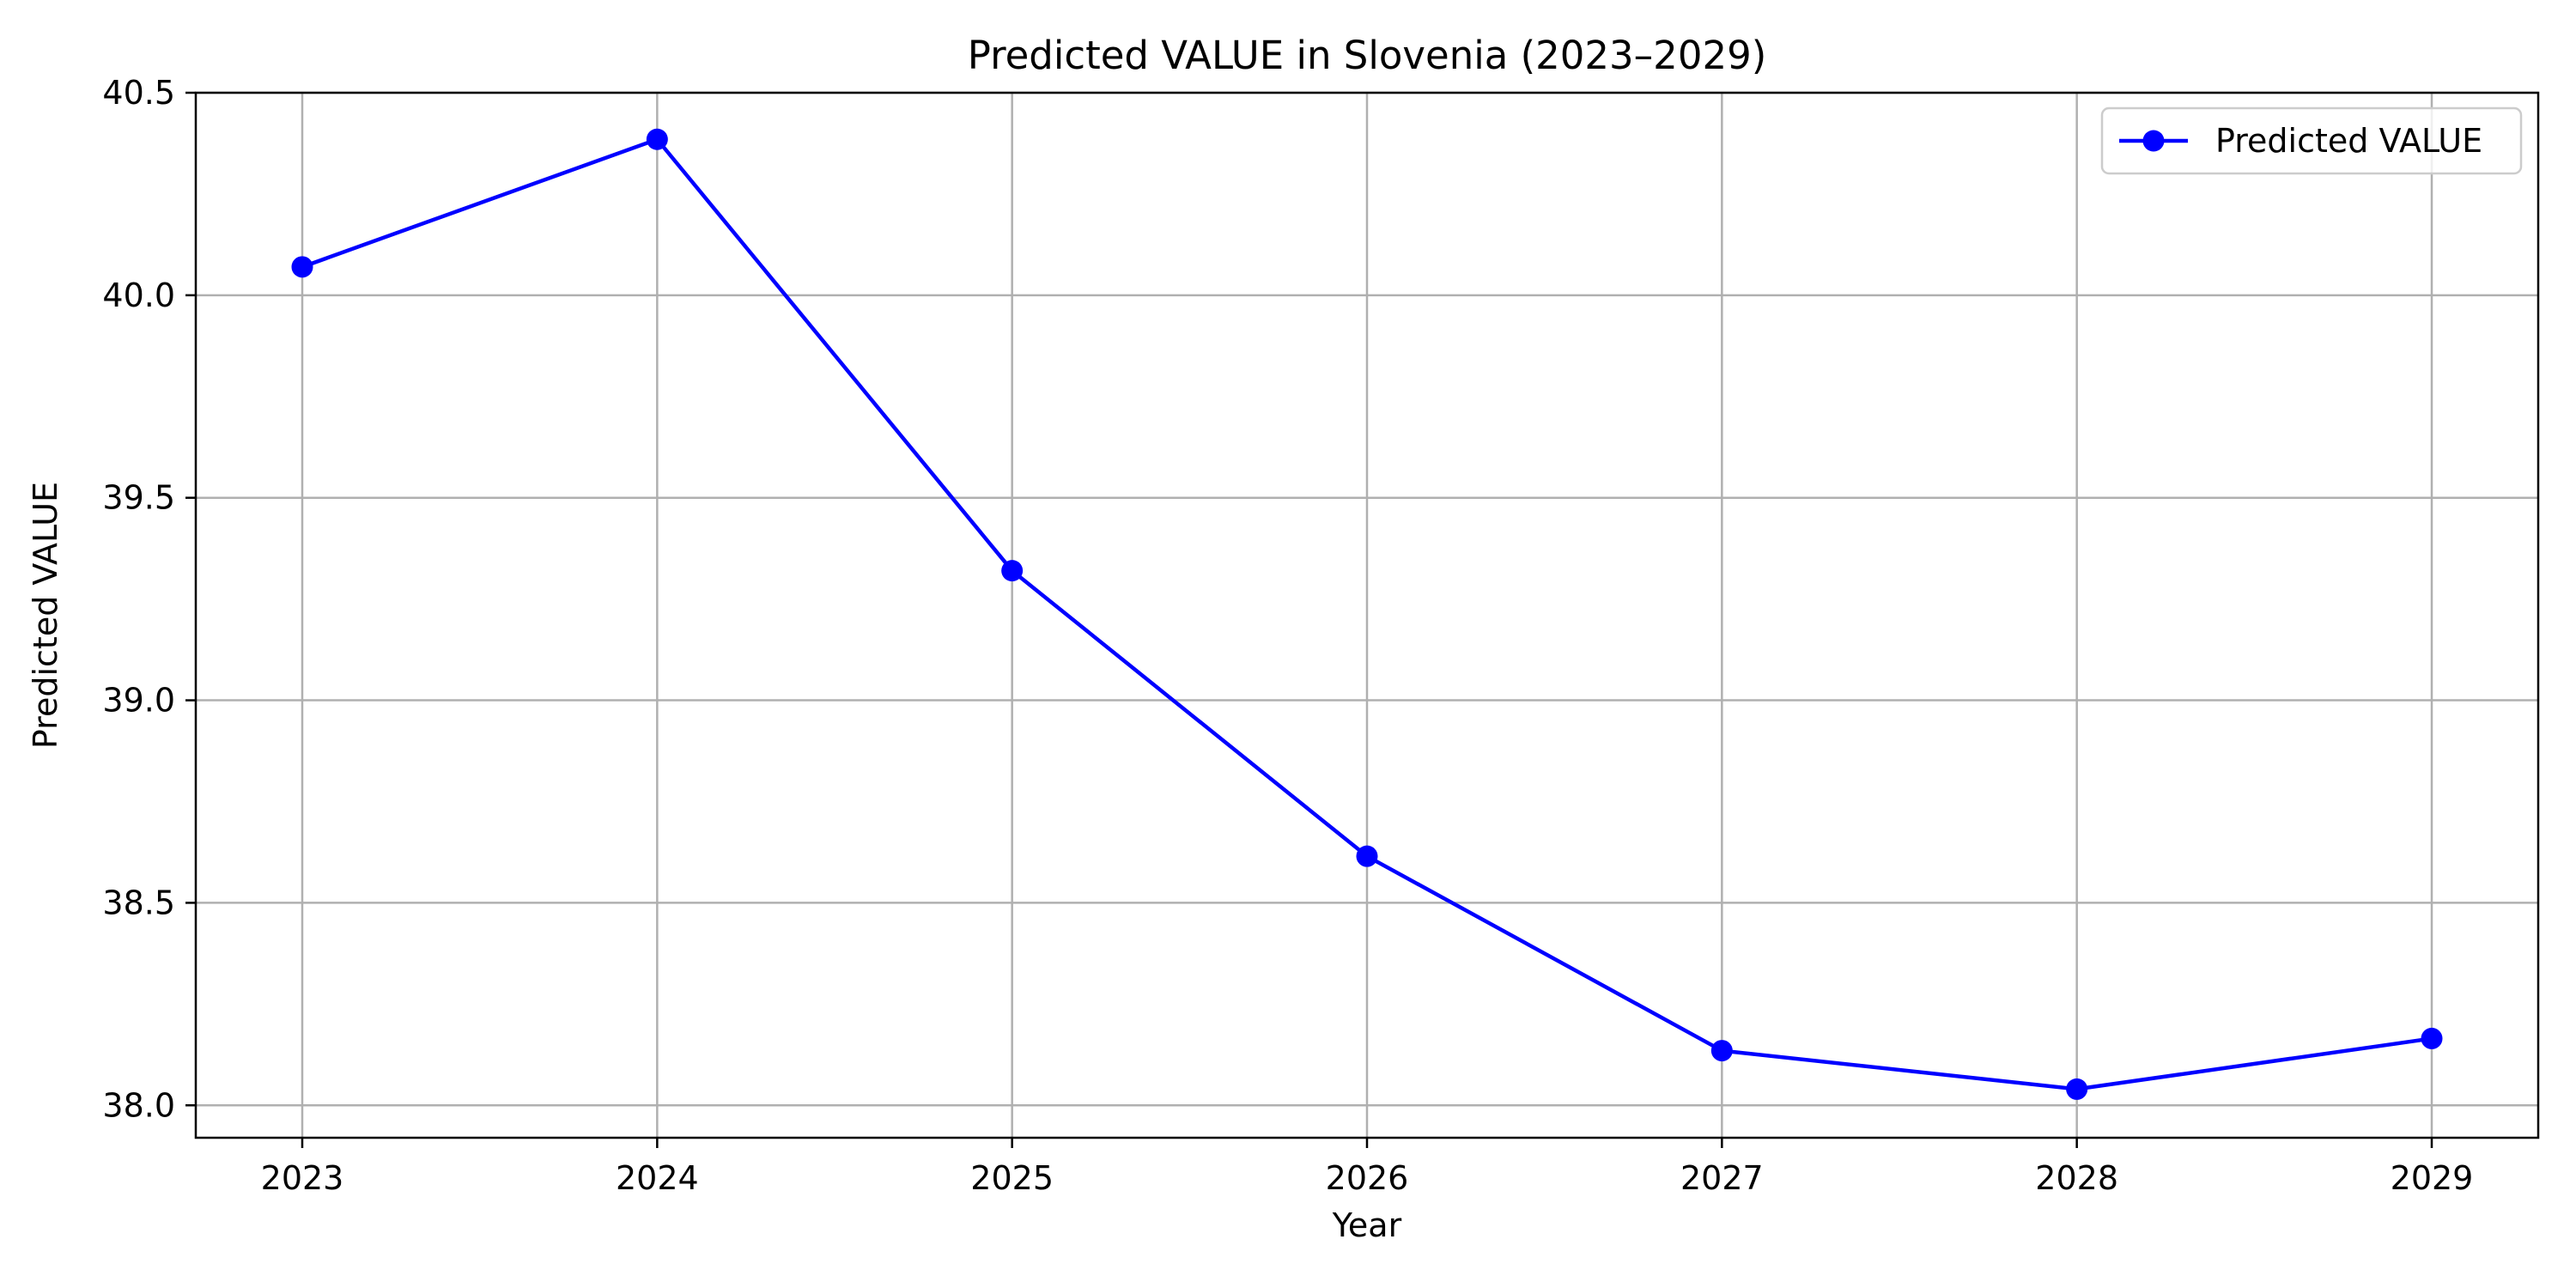 The height and width of the screenshot is (1288, 2576). What do you see at coordinates (138, 295) in the screenshot?
I see `y-tick-label: 40.0` at bounding box center [138, 295].